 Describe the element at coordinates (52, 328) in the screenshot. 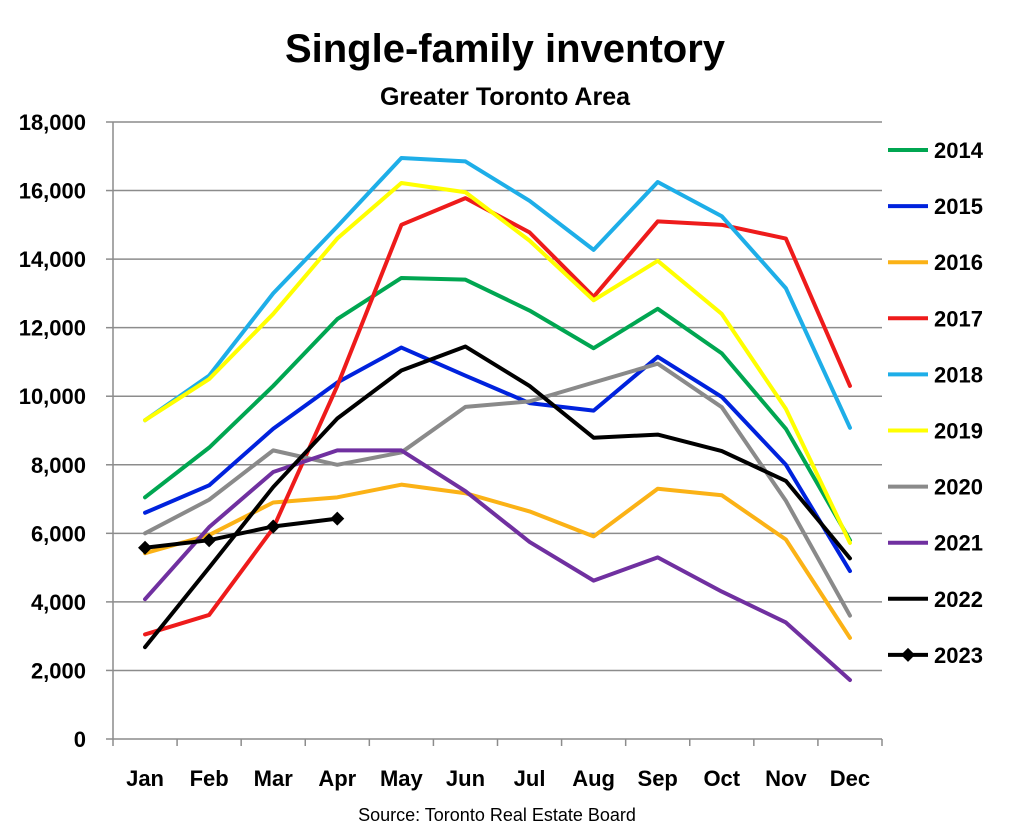

I see `y-tick-label: 12,000` at that location.